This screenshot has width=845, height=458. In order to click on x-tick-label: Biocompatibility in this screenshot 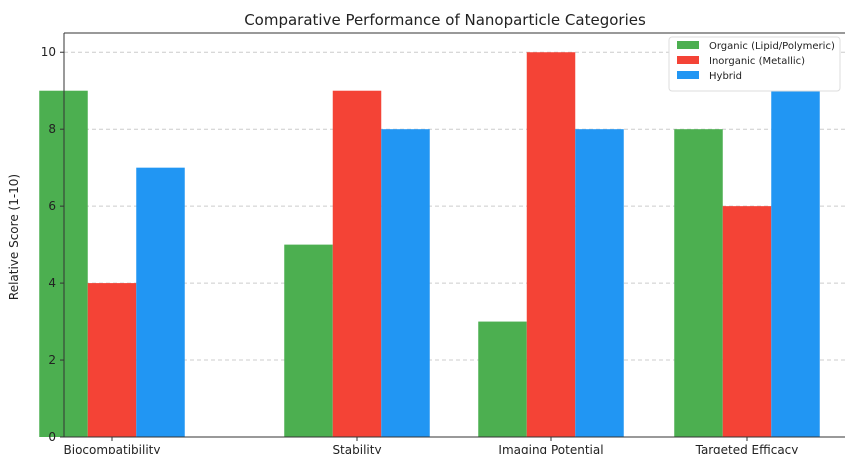, I will do `click(112, 448)`.